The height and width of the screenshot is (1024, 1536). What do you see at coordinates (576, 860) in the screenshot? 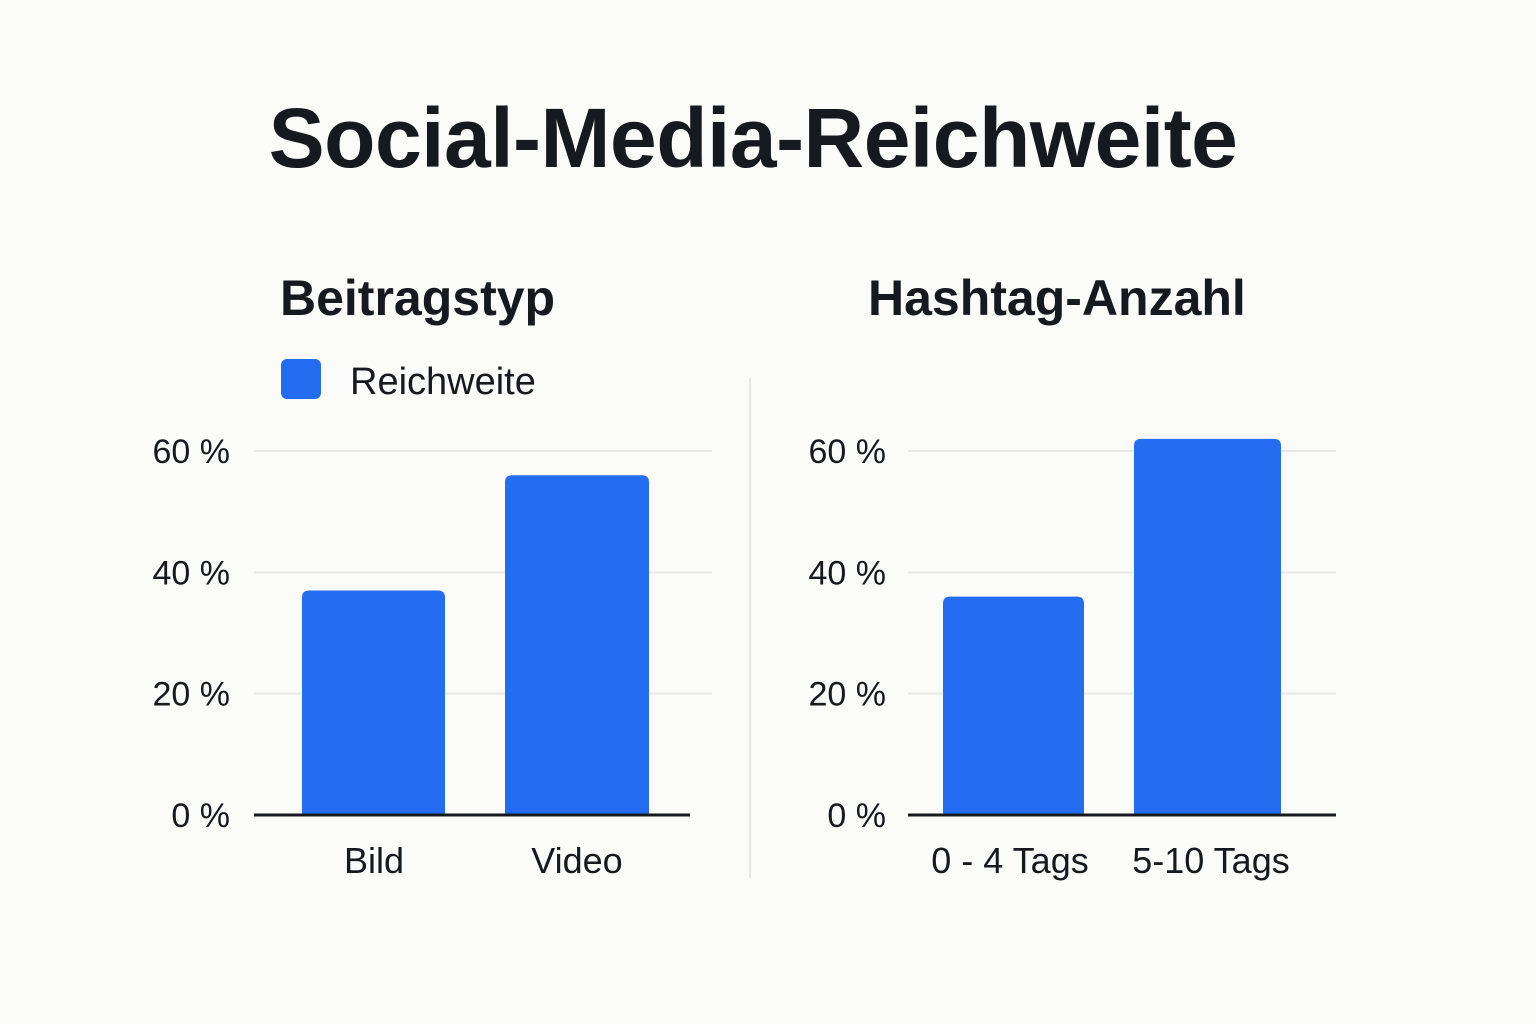
I see `x-tick-label: Video` at bounding box center [576, 860].